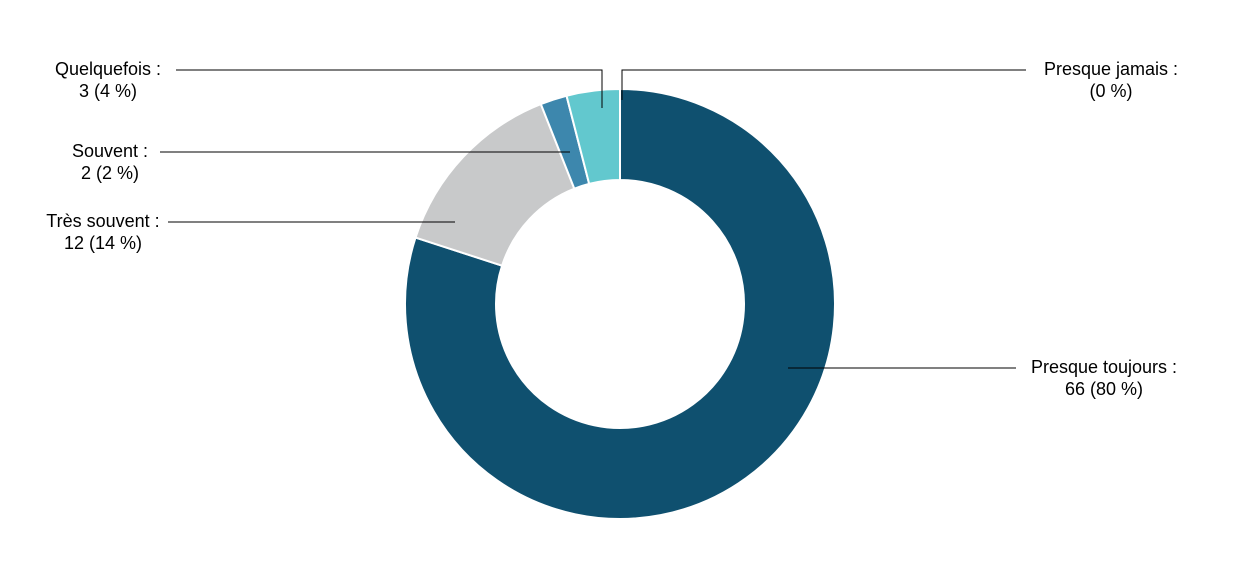 Image resolution: width=1241 pixels, height=580 pixels. What do you see at coordinates (110, 173) in the screenshot?
I see `callout-souvent-value: 2 (2 %)` at bounding box center [110, 173].